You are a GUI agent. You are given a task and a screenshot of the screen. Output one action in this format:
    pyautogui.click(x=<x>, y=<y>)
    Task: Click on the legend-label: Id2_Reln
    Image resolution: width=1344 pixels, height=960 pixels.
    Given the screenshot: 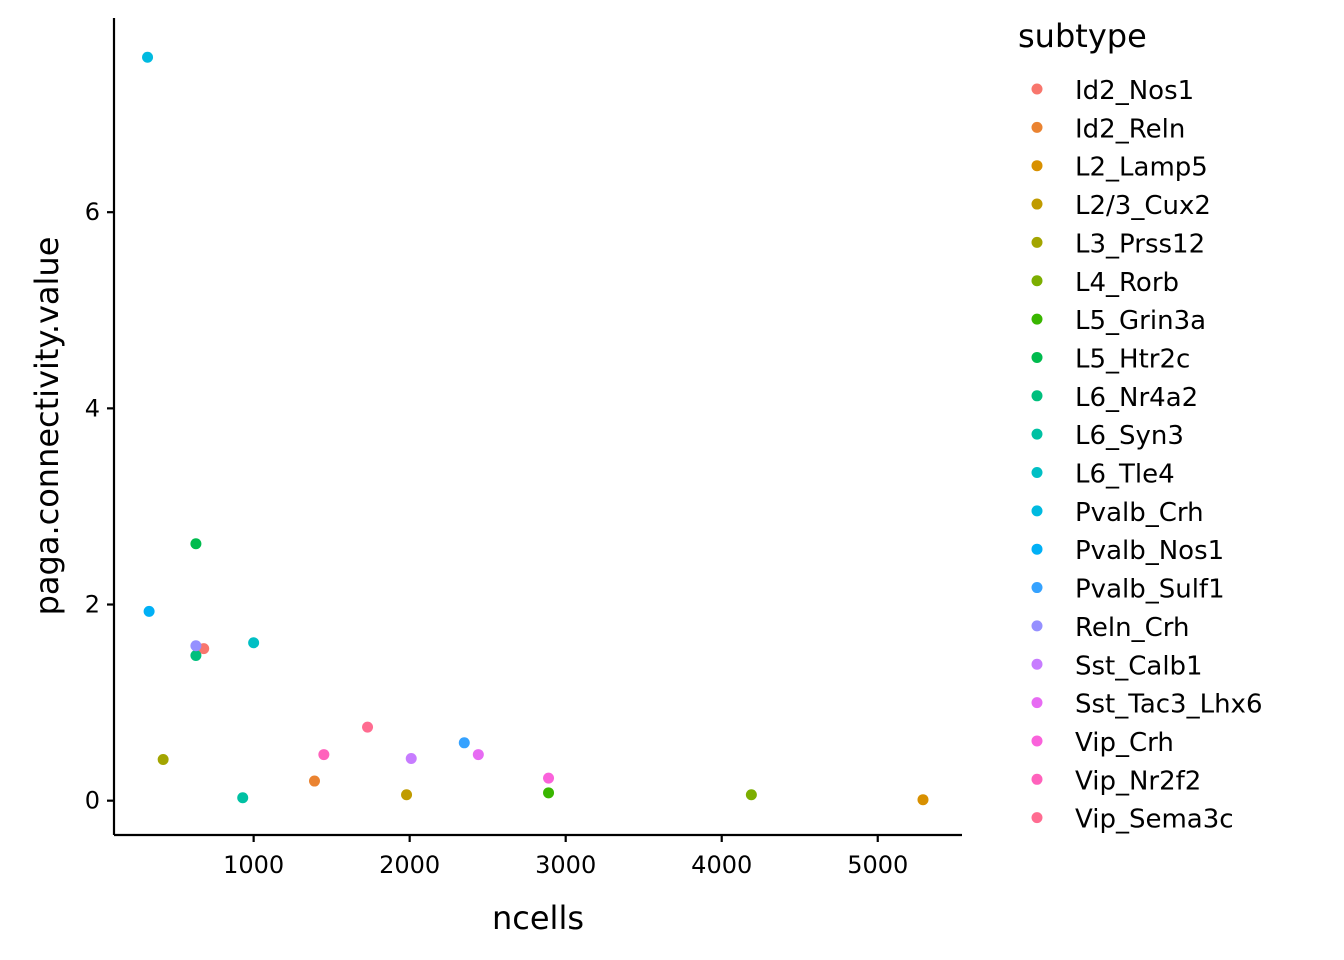 What is the action you would take?
    pyautogui.click(x=1130, y=129)
    